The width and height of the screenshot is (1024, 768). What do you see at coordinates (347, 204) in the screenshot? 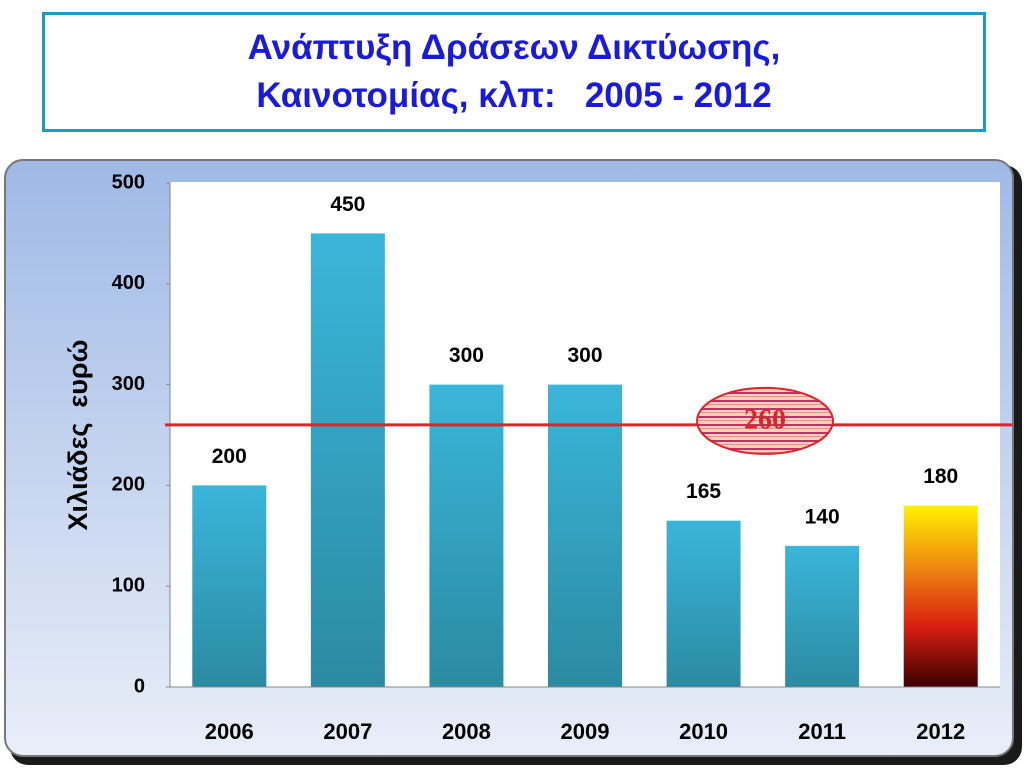
I see `data-label: 450` at bounding box center [347, 204].